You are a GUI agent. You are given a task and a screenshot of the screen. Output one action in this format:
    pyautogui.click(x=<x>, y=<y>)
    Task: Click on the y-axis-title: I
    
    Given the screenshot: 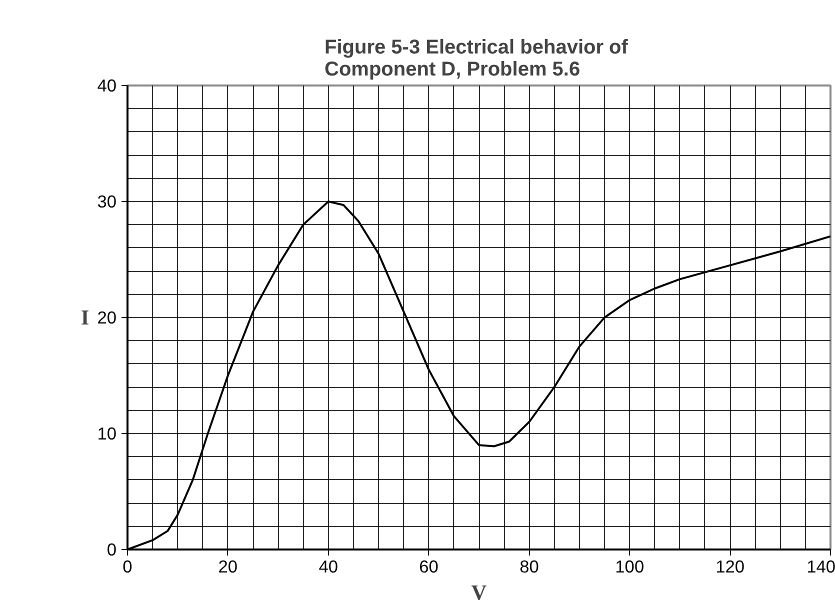 What is the action you would take?
    pyautogui.click(x=85, y=318)
    